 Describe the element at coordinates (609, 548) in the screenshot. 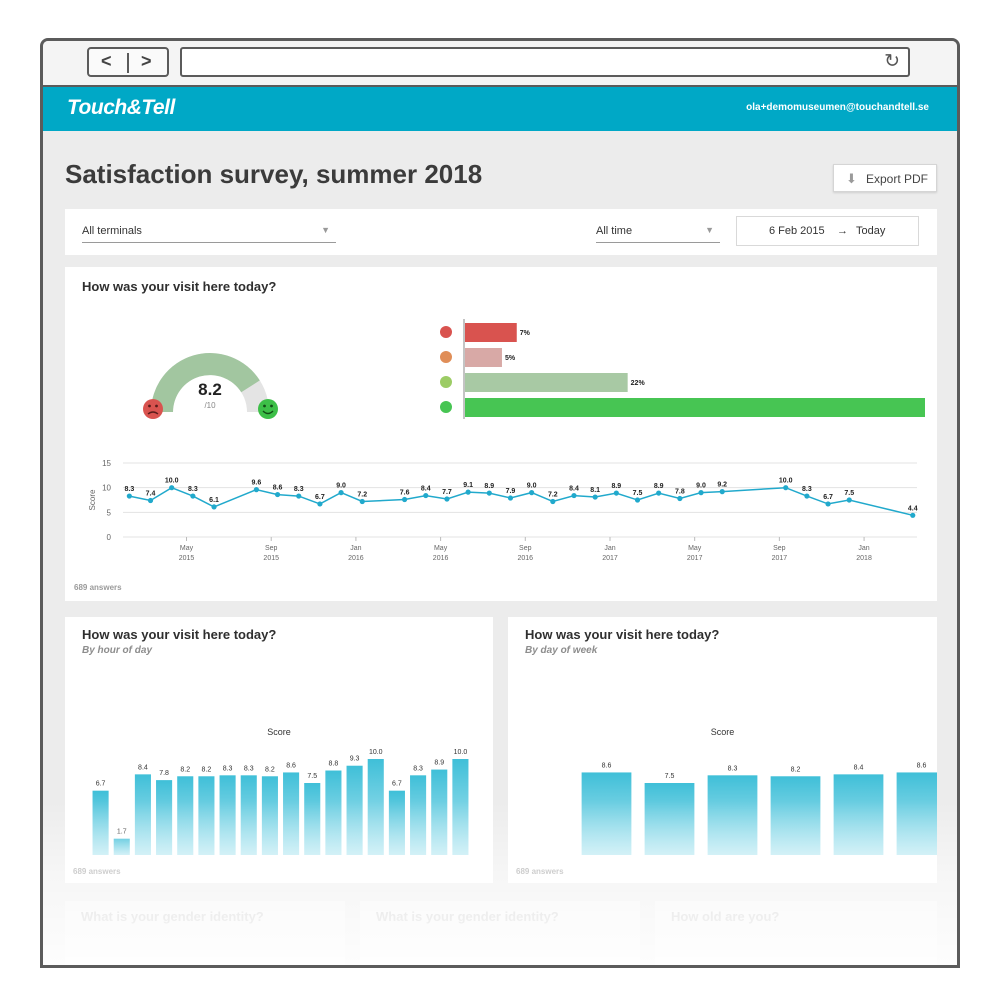

I see `x-tick-month: Jan` at that location.